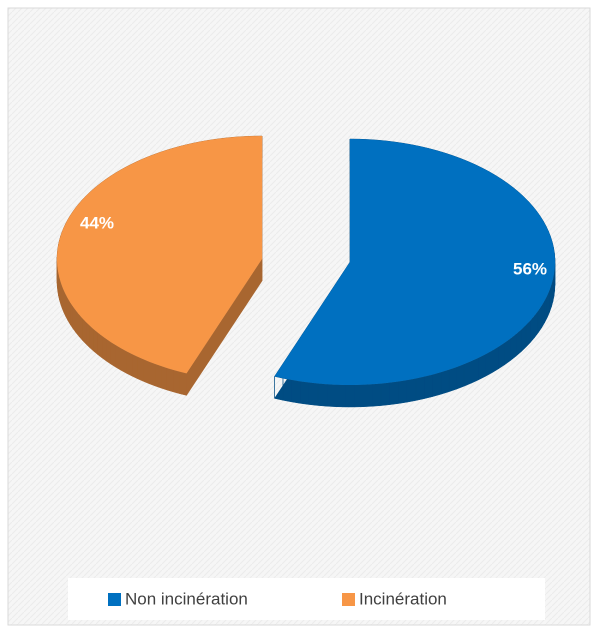 The width and height of the screenshot is (597, 636). I want to click on data-label: 44%, so click(97, 222).